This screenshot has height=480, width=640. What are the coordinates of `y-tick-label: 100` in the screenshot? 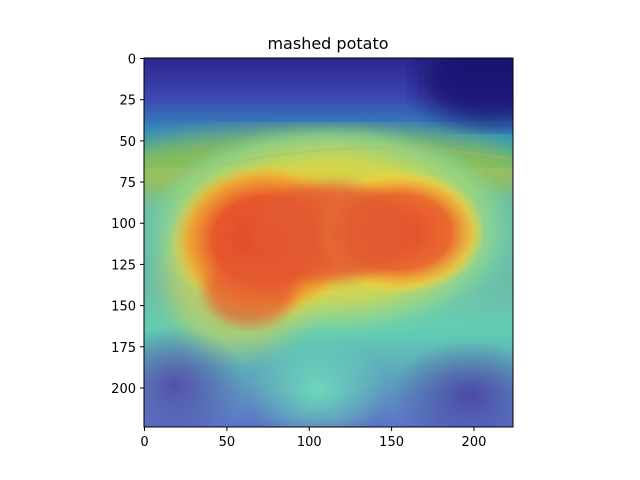 It's located at (123, 224).